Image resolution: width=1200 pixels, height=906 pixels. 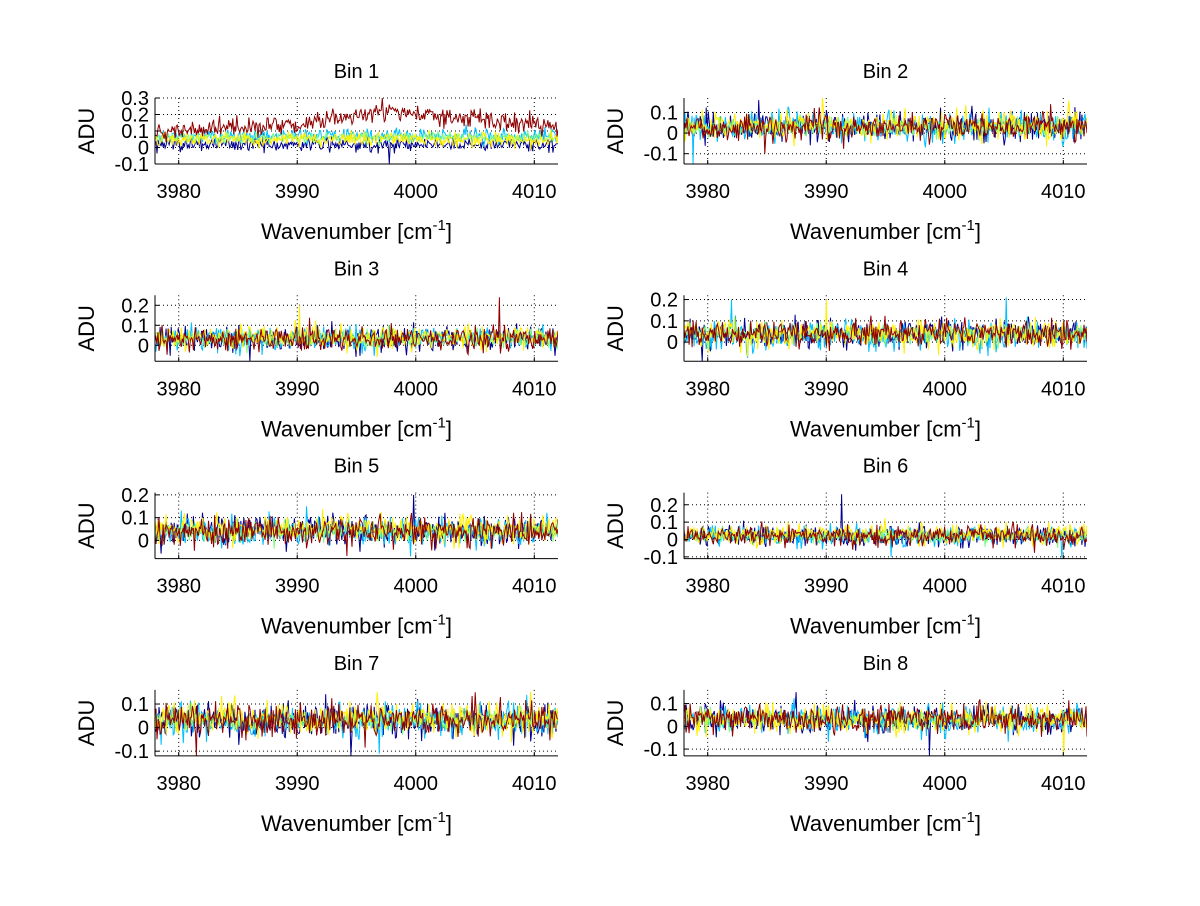 What do you see at coordinates (357, 269) in the screenshot?
I see `subplot-title: Bin 3` at bounding box center [357, 269].